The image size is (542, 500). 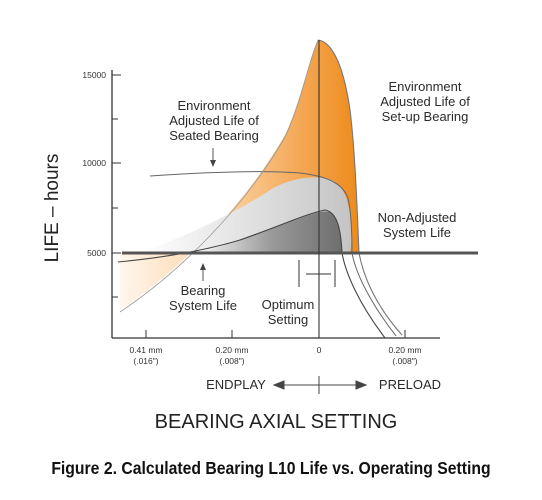 I want to click on y-tick-label: 15000, so click(x=94, y=75).